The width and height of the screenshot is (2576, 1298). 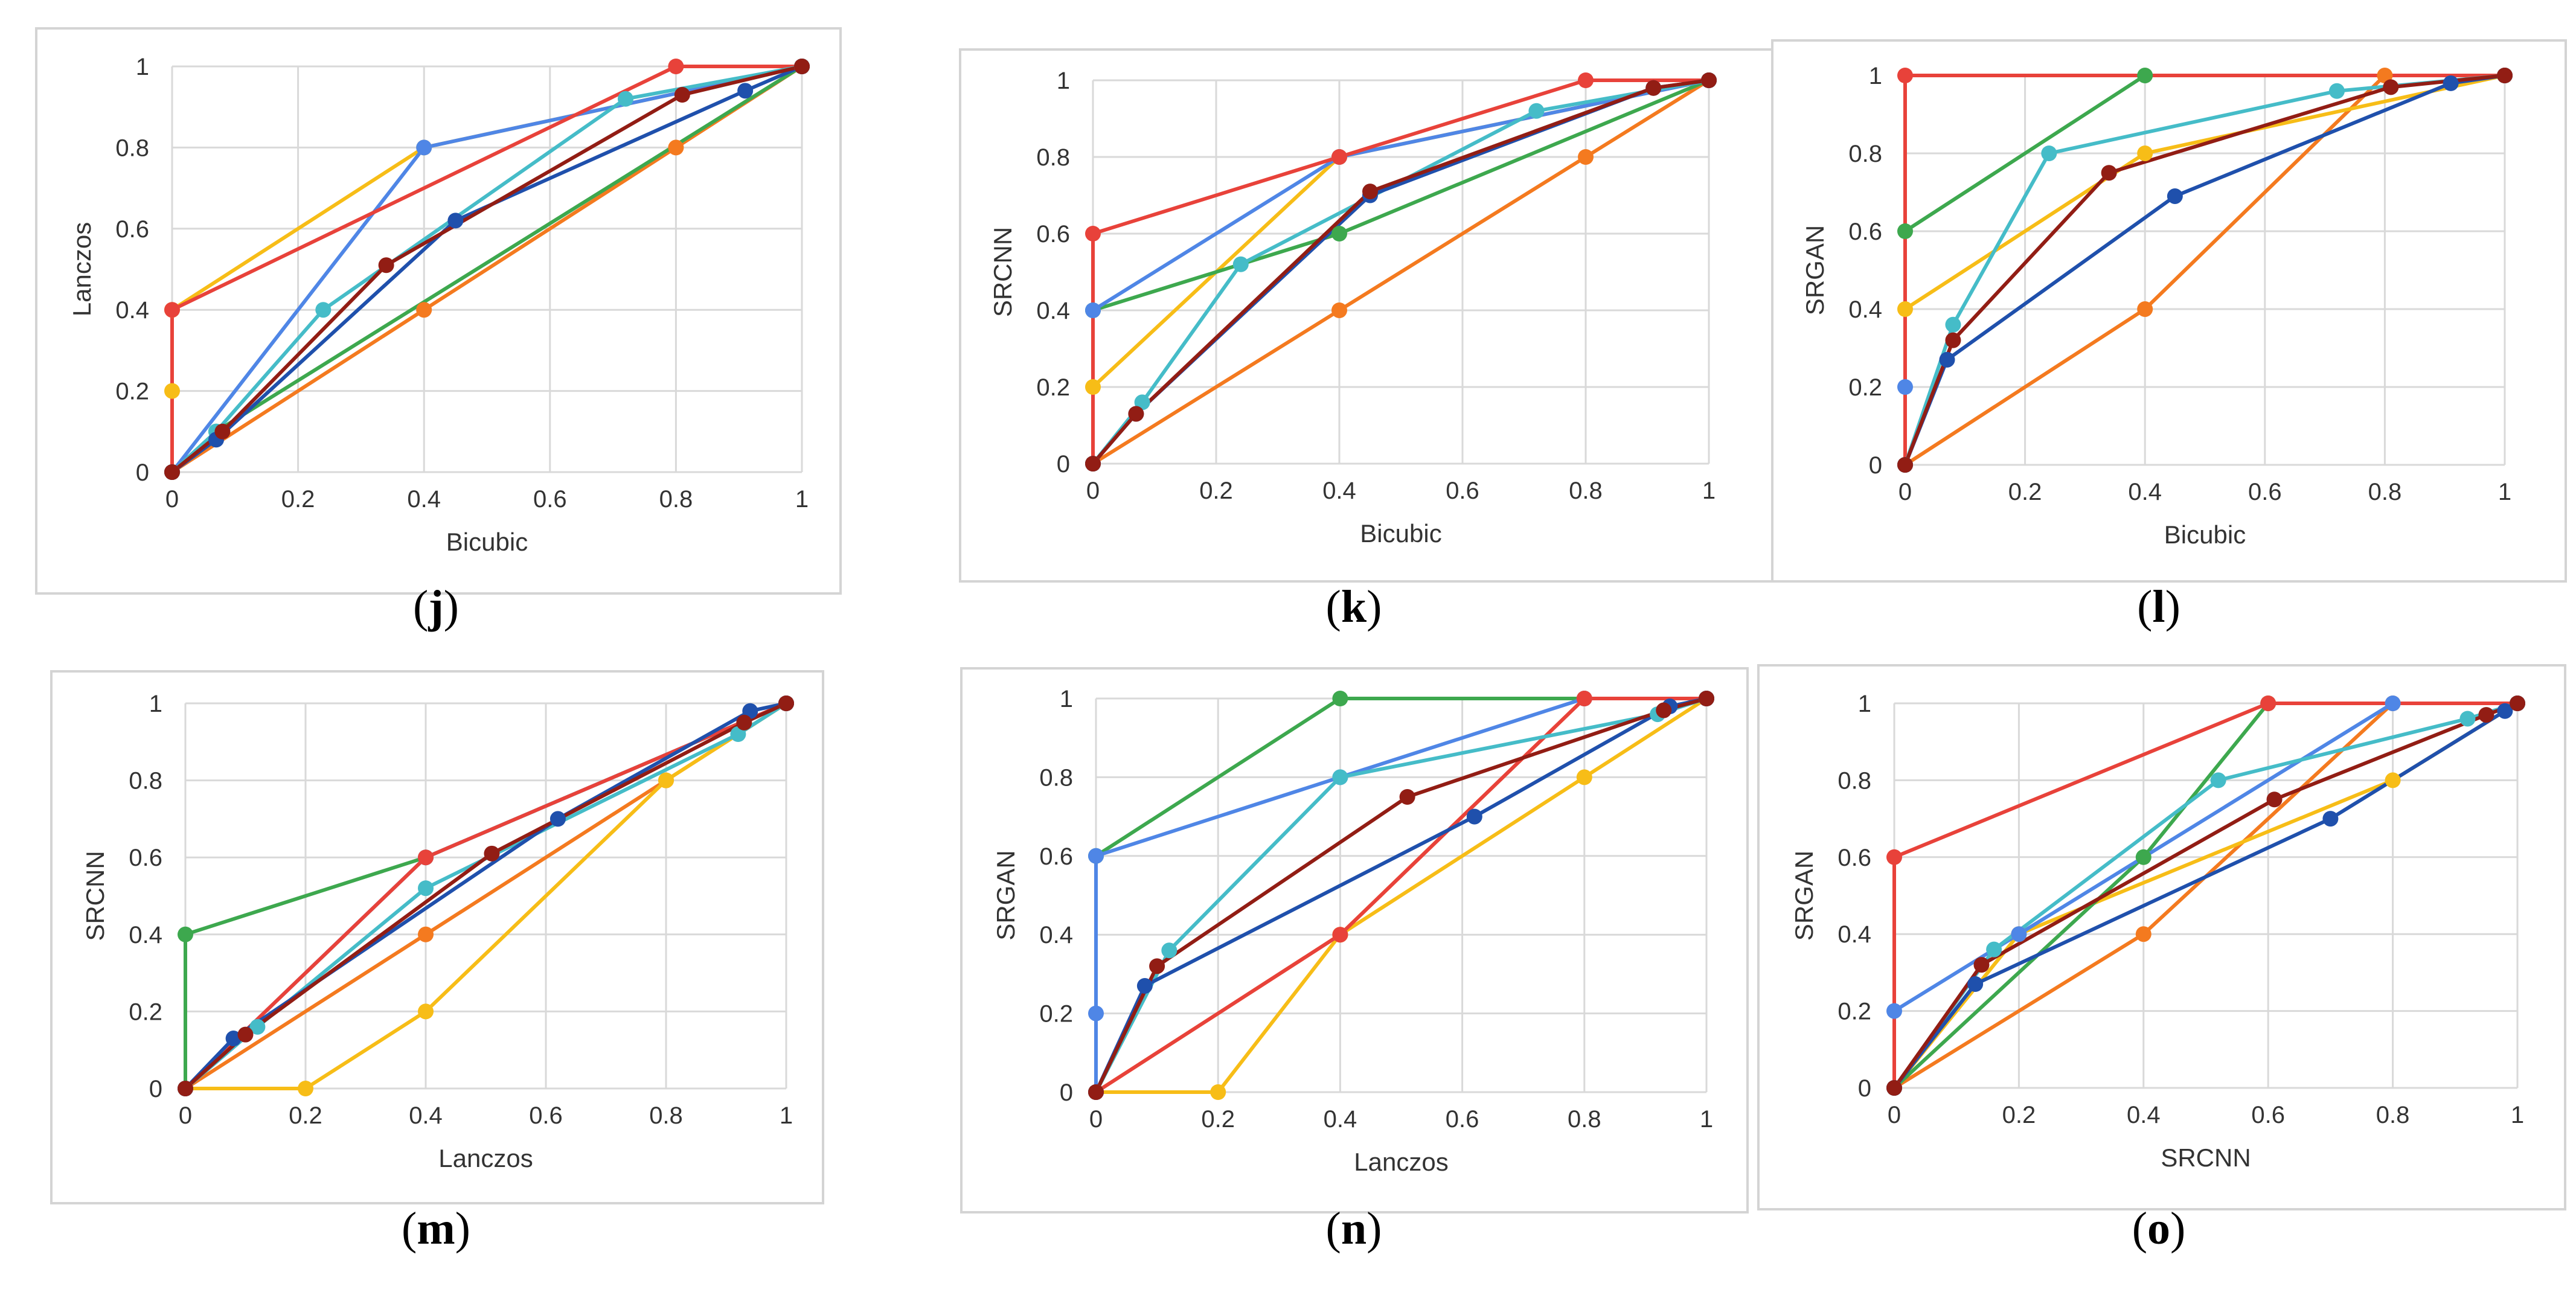 What do you see at coordinates (1865, 387) in the screenshot?
I see `y-tick-label: 0.2` at bounding box center [1865, 387].